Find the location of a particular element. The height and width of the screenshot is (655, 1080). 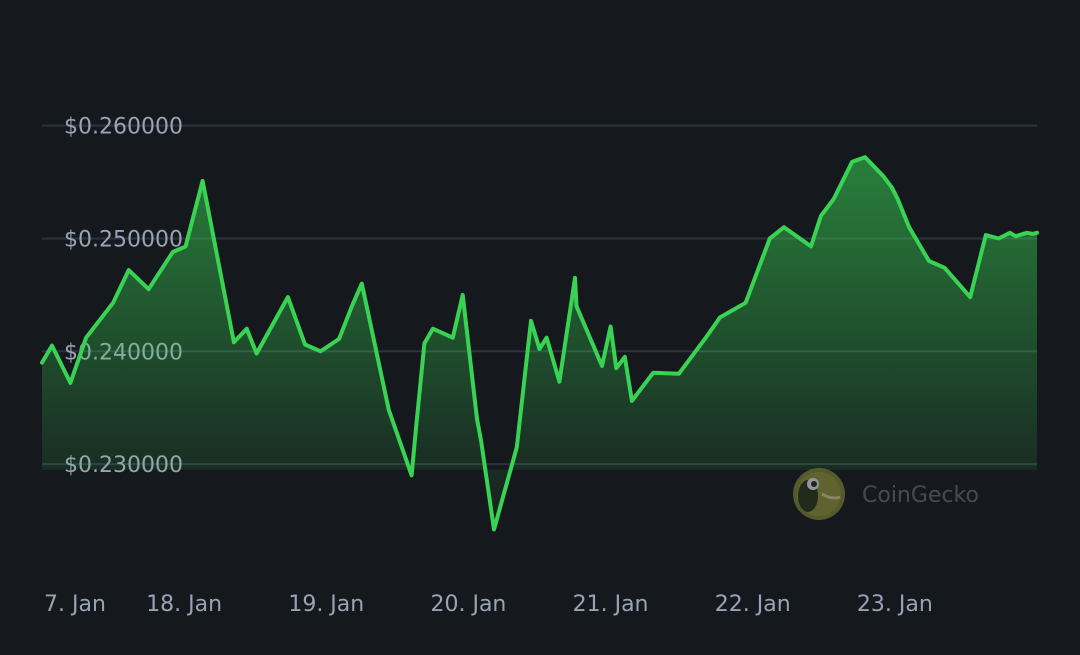

y-tick-label: $0.260000 is located at coordinates (123, 127).